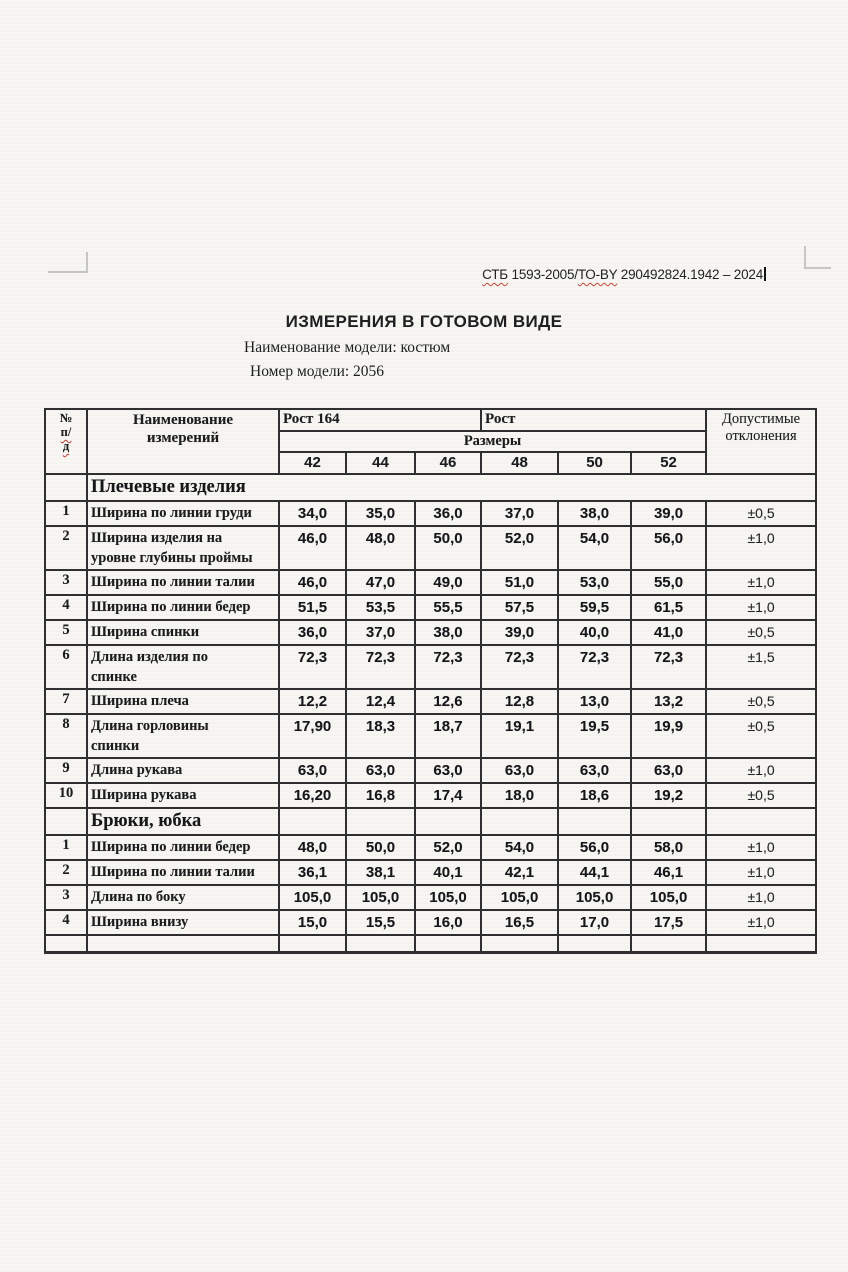 The width and height of the screenshot is (848, 1272). What do you see at coordinates (669, 463) in the screenshot?
I see `header-size-52: 52` at bounding box center [669, 463].